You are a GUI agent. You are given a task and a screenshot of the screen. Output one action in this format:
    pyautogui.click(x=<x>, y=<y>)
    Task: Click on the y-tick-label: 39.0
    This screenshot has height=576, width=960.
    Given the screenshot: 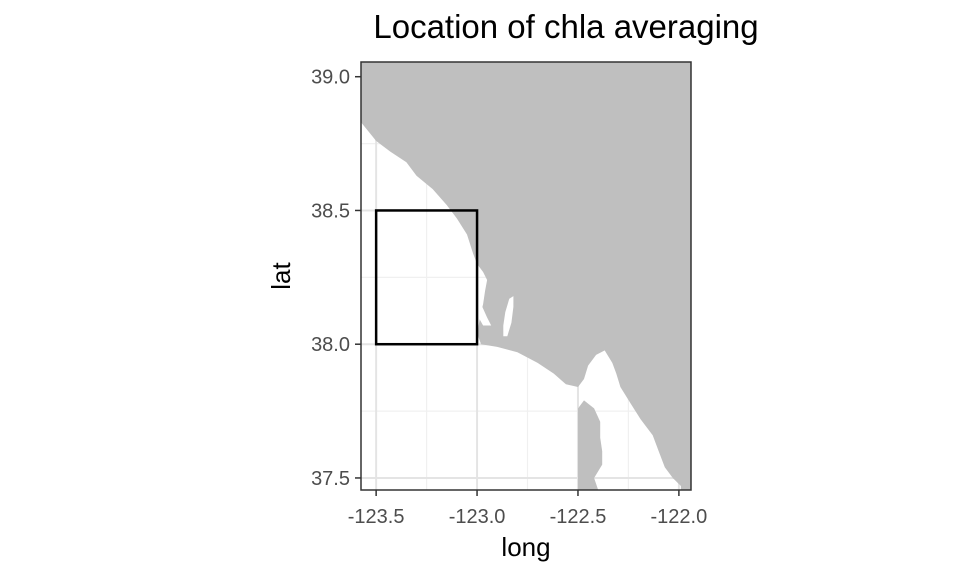 What is the action you would take?
    pyautogui.click(x=330, y=78)
    